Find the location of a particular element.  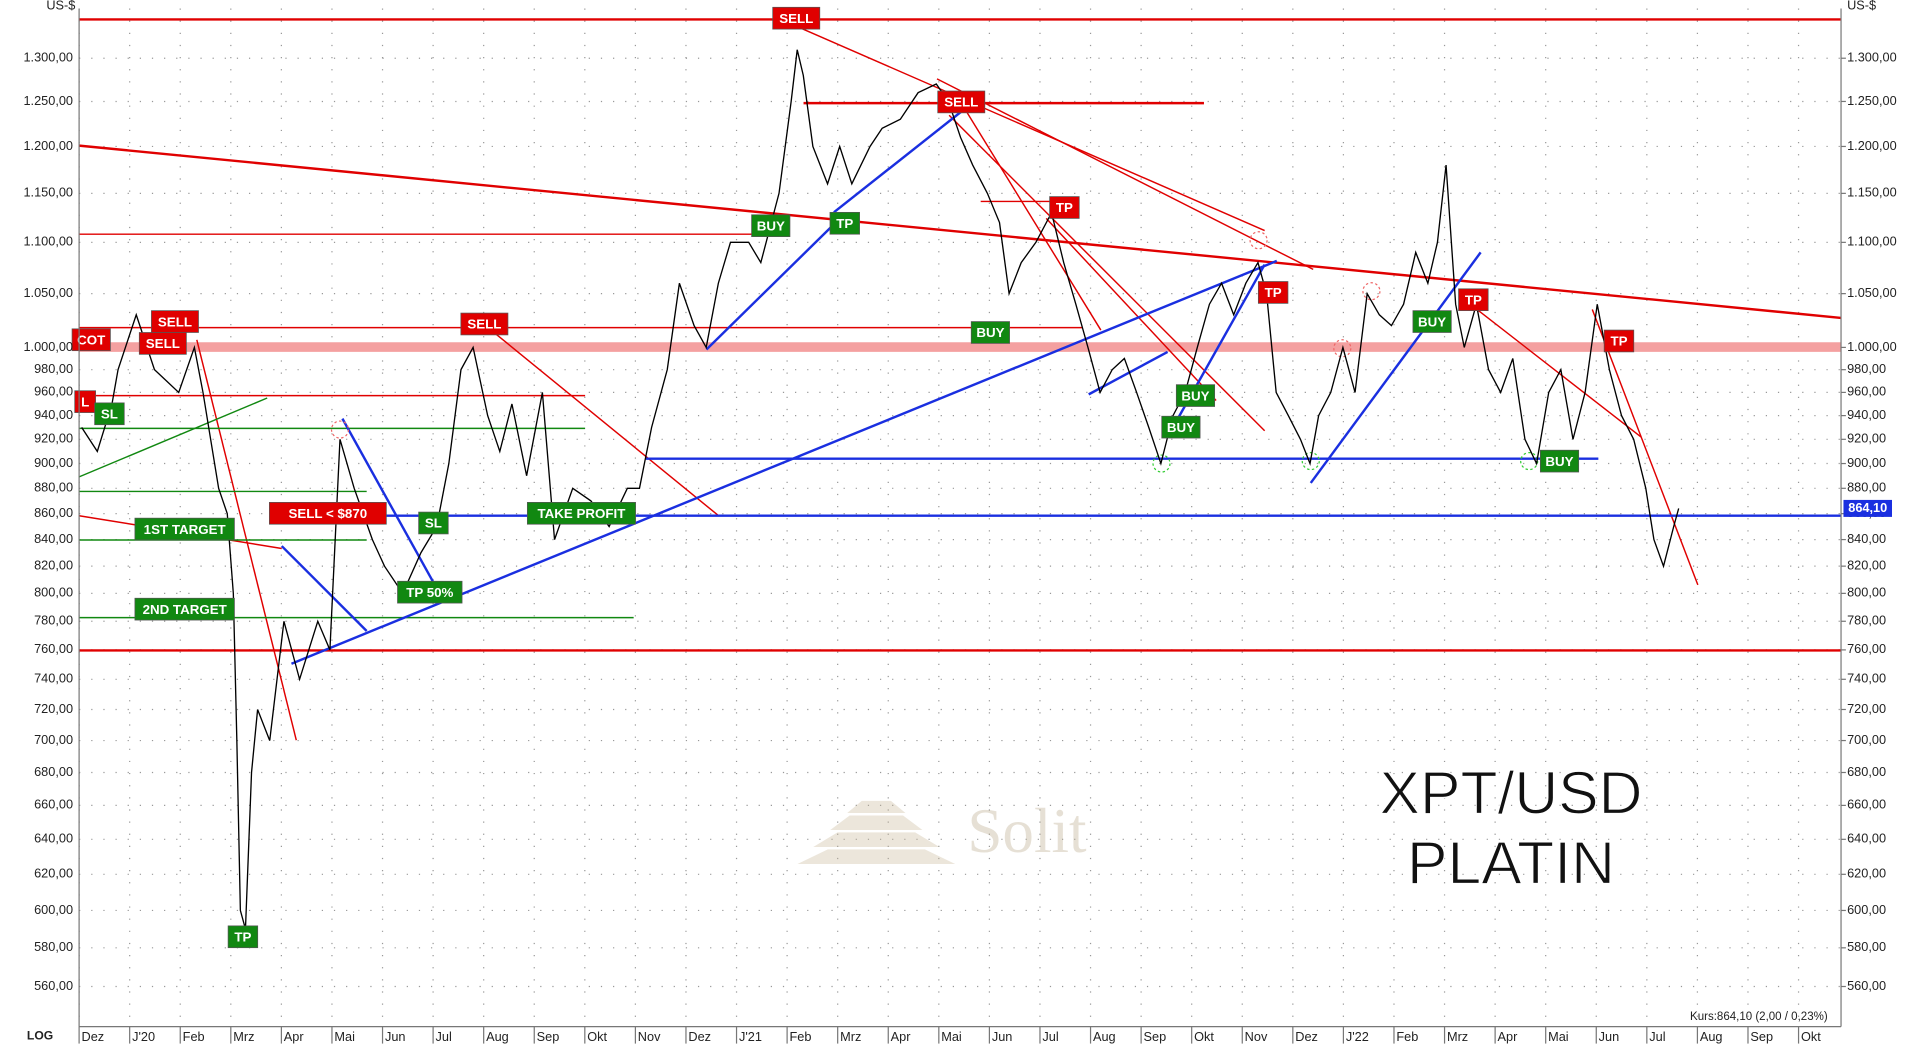

y-tick-label-right: 720,00 is located at coordinates (1866, 708).